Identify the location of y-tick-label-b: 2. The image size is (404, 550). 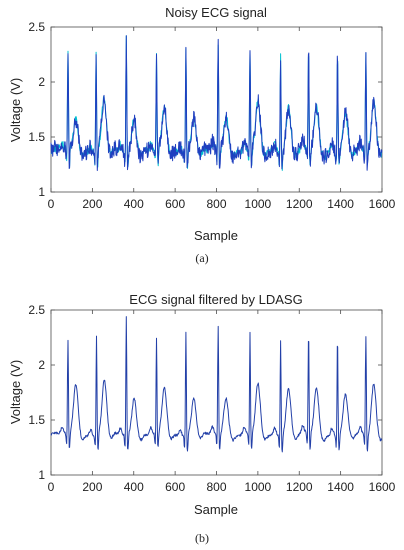
(41, 365).